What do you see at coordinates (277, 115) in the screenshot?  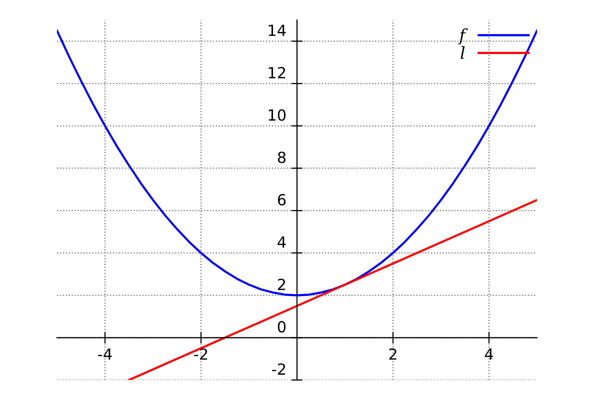 I see `y-tick-label: 10` at bounding box center [277, 115].